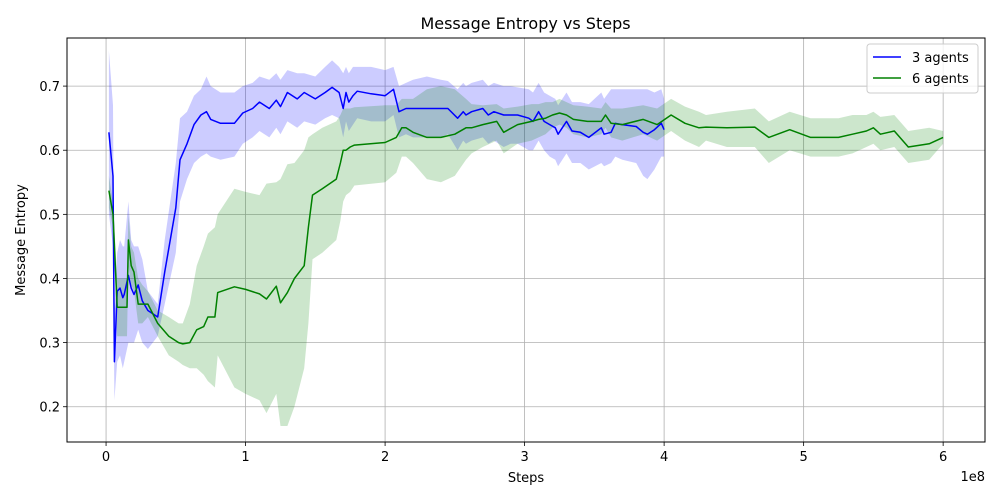 The image size is (1000, 500). Describe the element at coordinates (972, 477) in the screenshot. I see `x-axis-offset-label: 1e8` at that location.